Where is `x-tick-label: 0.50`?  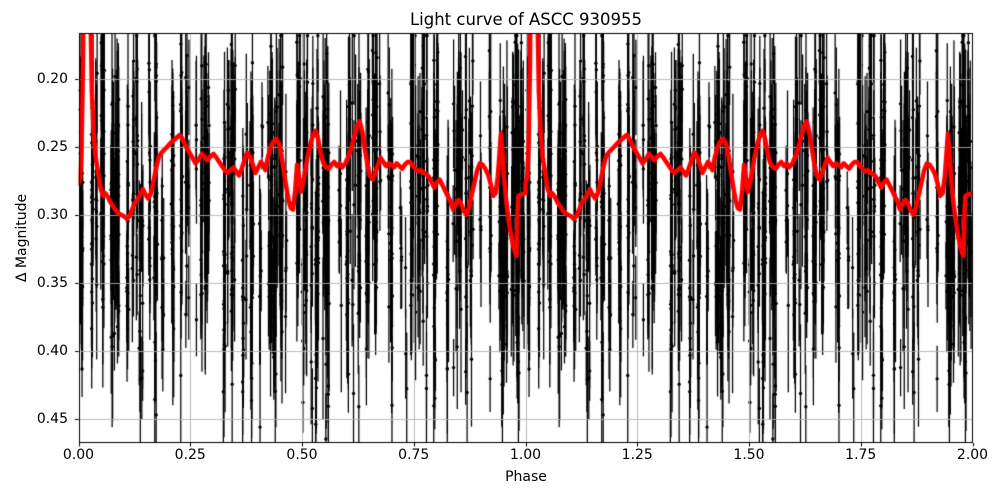
x-tick-label: 0.50 is located at coordinates (302, 455).